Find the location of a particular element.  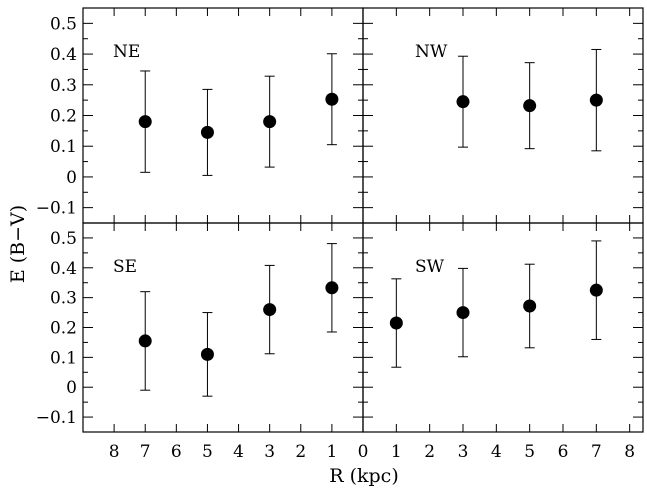

panel-label: NE is located at coordinates (126, 52).